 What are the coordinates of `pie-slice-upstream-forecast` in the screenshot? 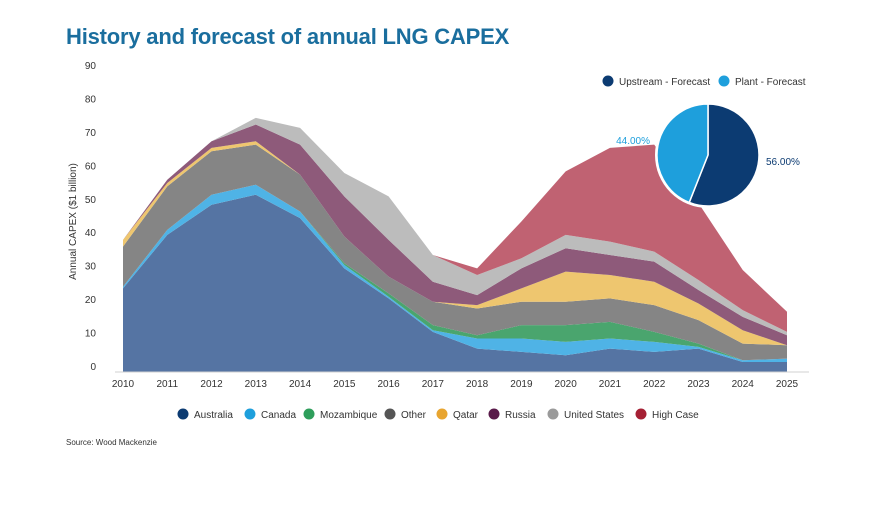 It's located at (724, 155).